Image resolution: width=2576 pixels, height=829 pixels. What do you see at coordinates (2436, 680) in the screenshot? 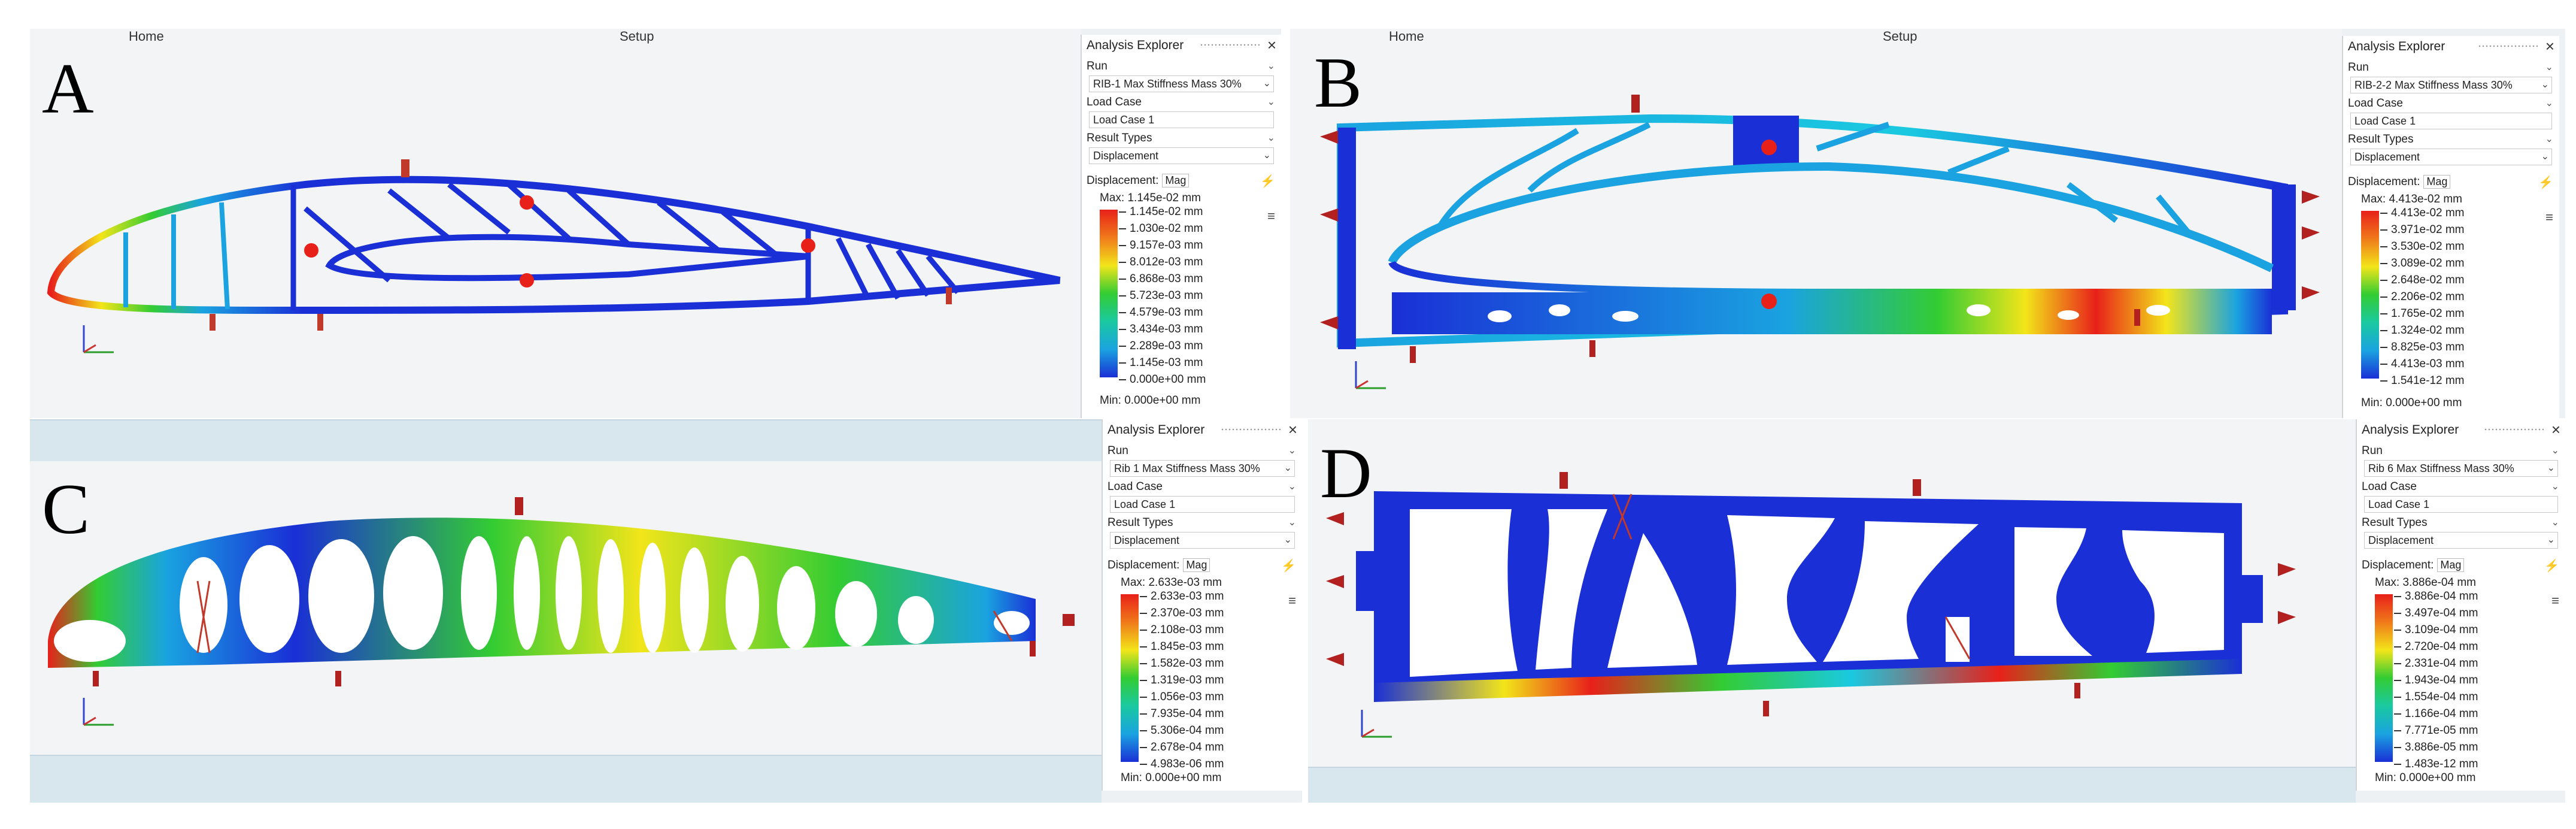
I see `legend-value: 1.943e-04 mm` at bounding box center [2436, 680].